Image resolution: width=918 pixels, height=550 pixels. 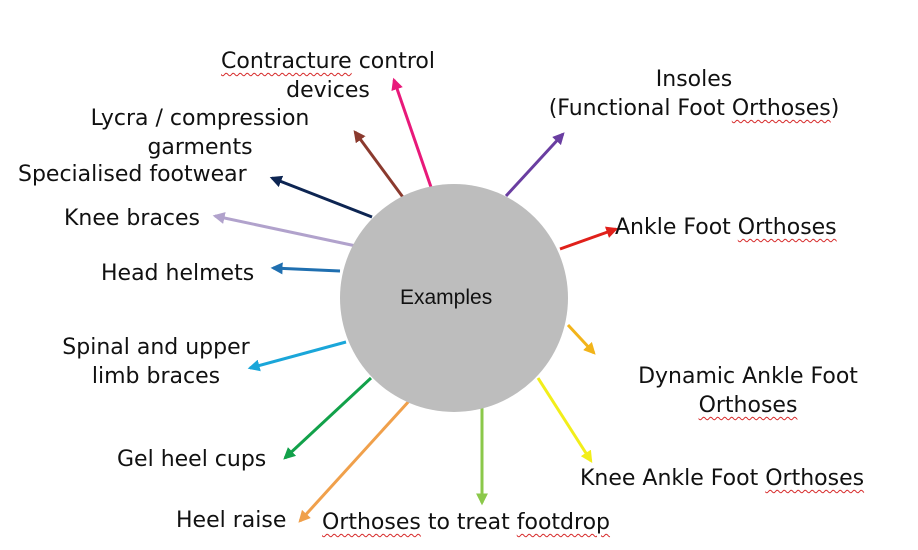 What do you see at coordinates (412, 134) in the screenshot?
I see `arrow-contracture` at bounding box center [412, 134].